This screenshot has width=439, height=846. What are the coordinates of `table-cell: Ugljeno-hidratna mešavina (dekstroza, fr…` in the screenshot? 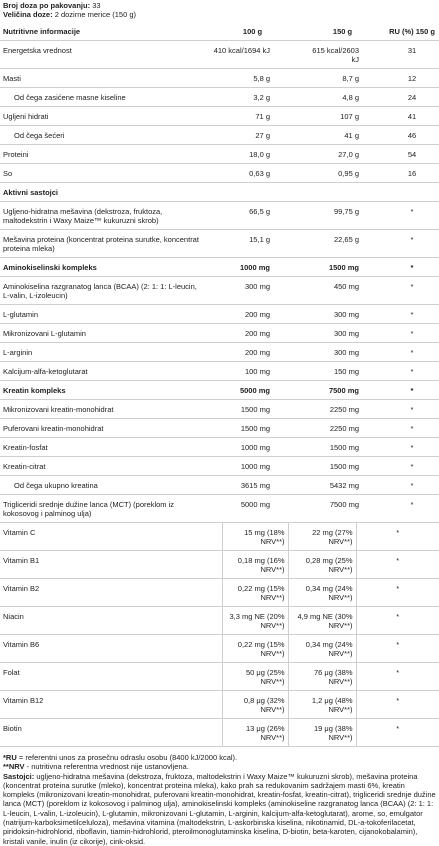 It's located at (102, 215).